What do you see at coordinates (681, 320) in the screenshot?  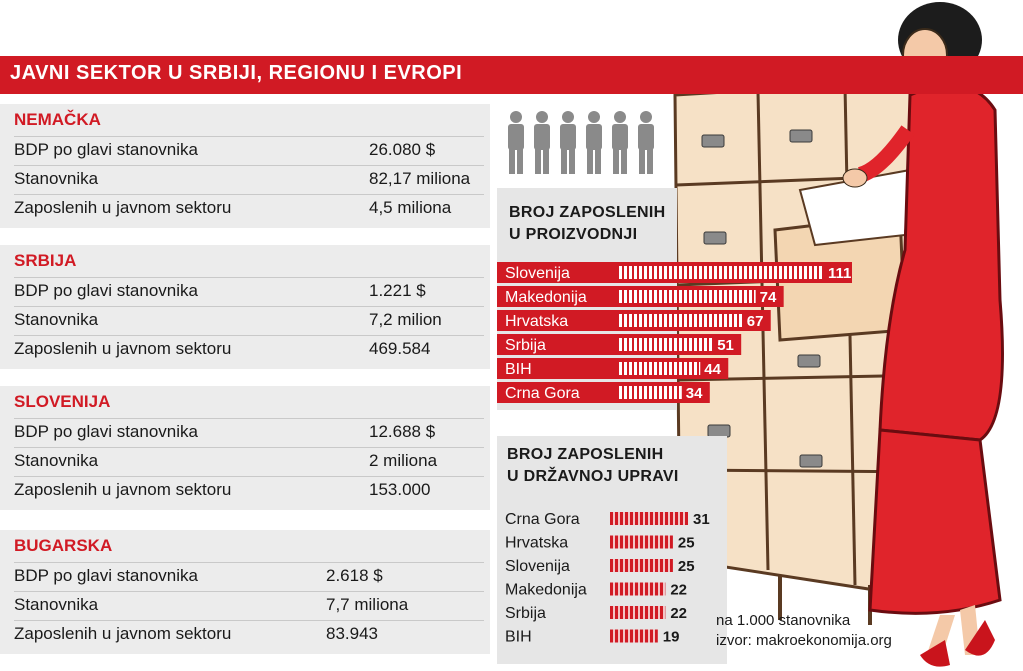 I see `bar` at bounding box center [681, 320].